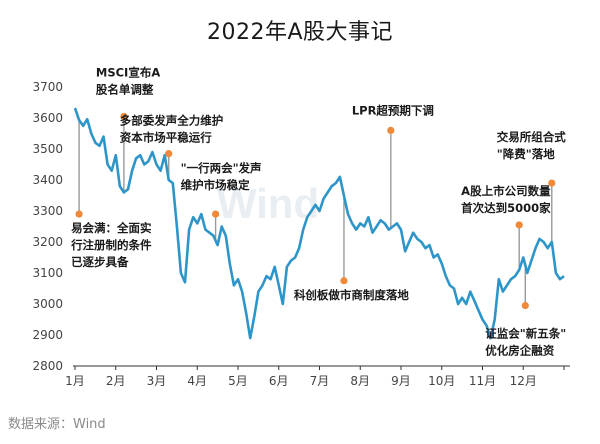  I want to click on annotation-label-line: MSCI宣布A, so click(128, 72).